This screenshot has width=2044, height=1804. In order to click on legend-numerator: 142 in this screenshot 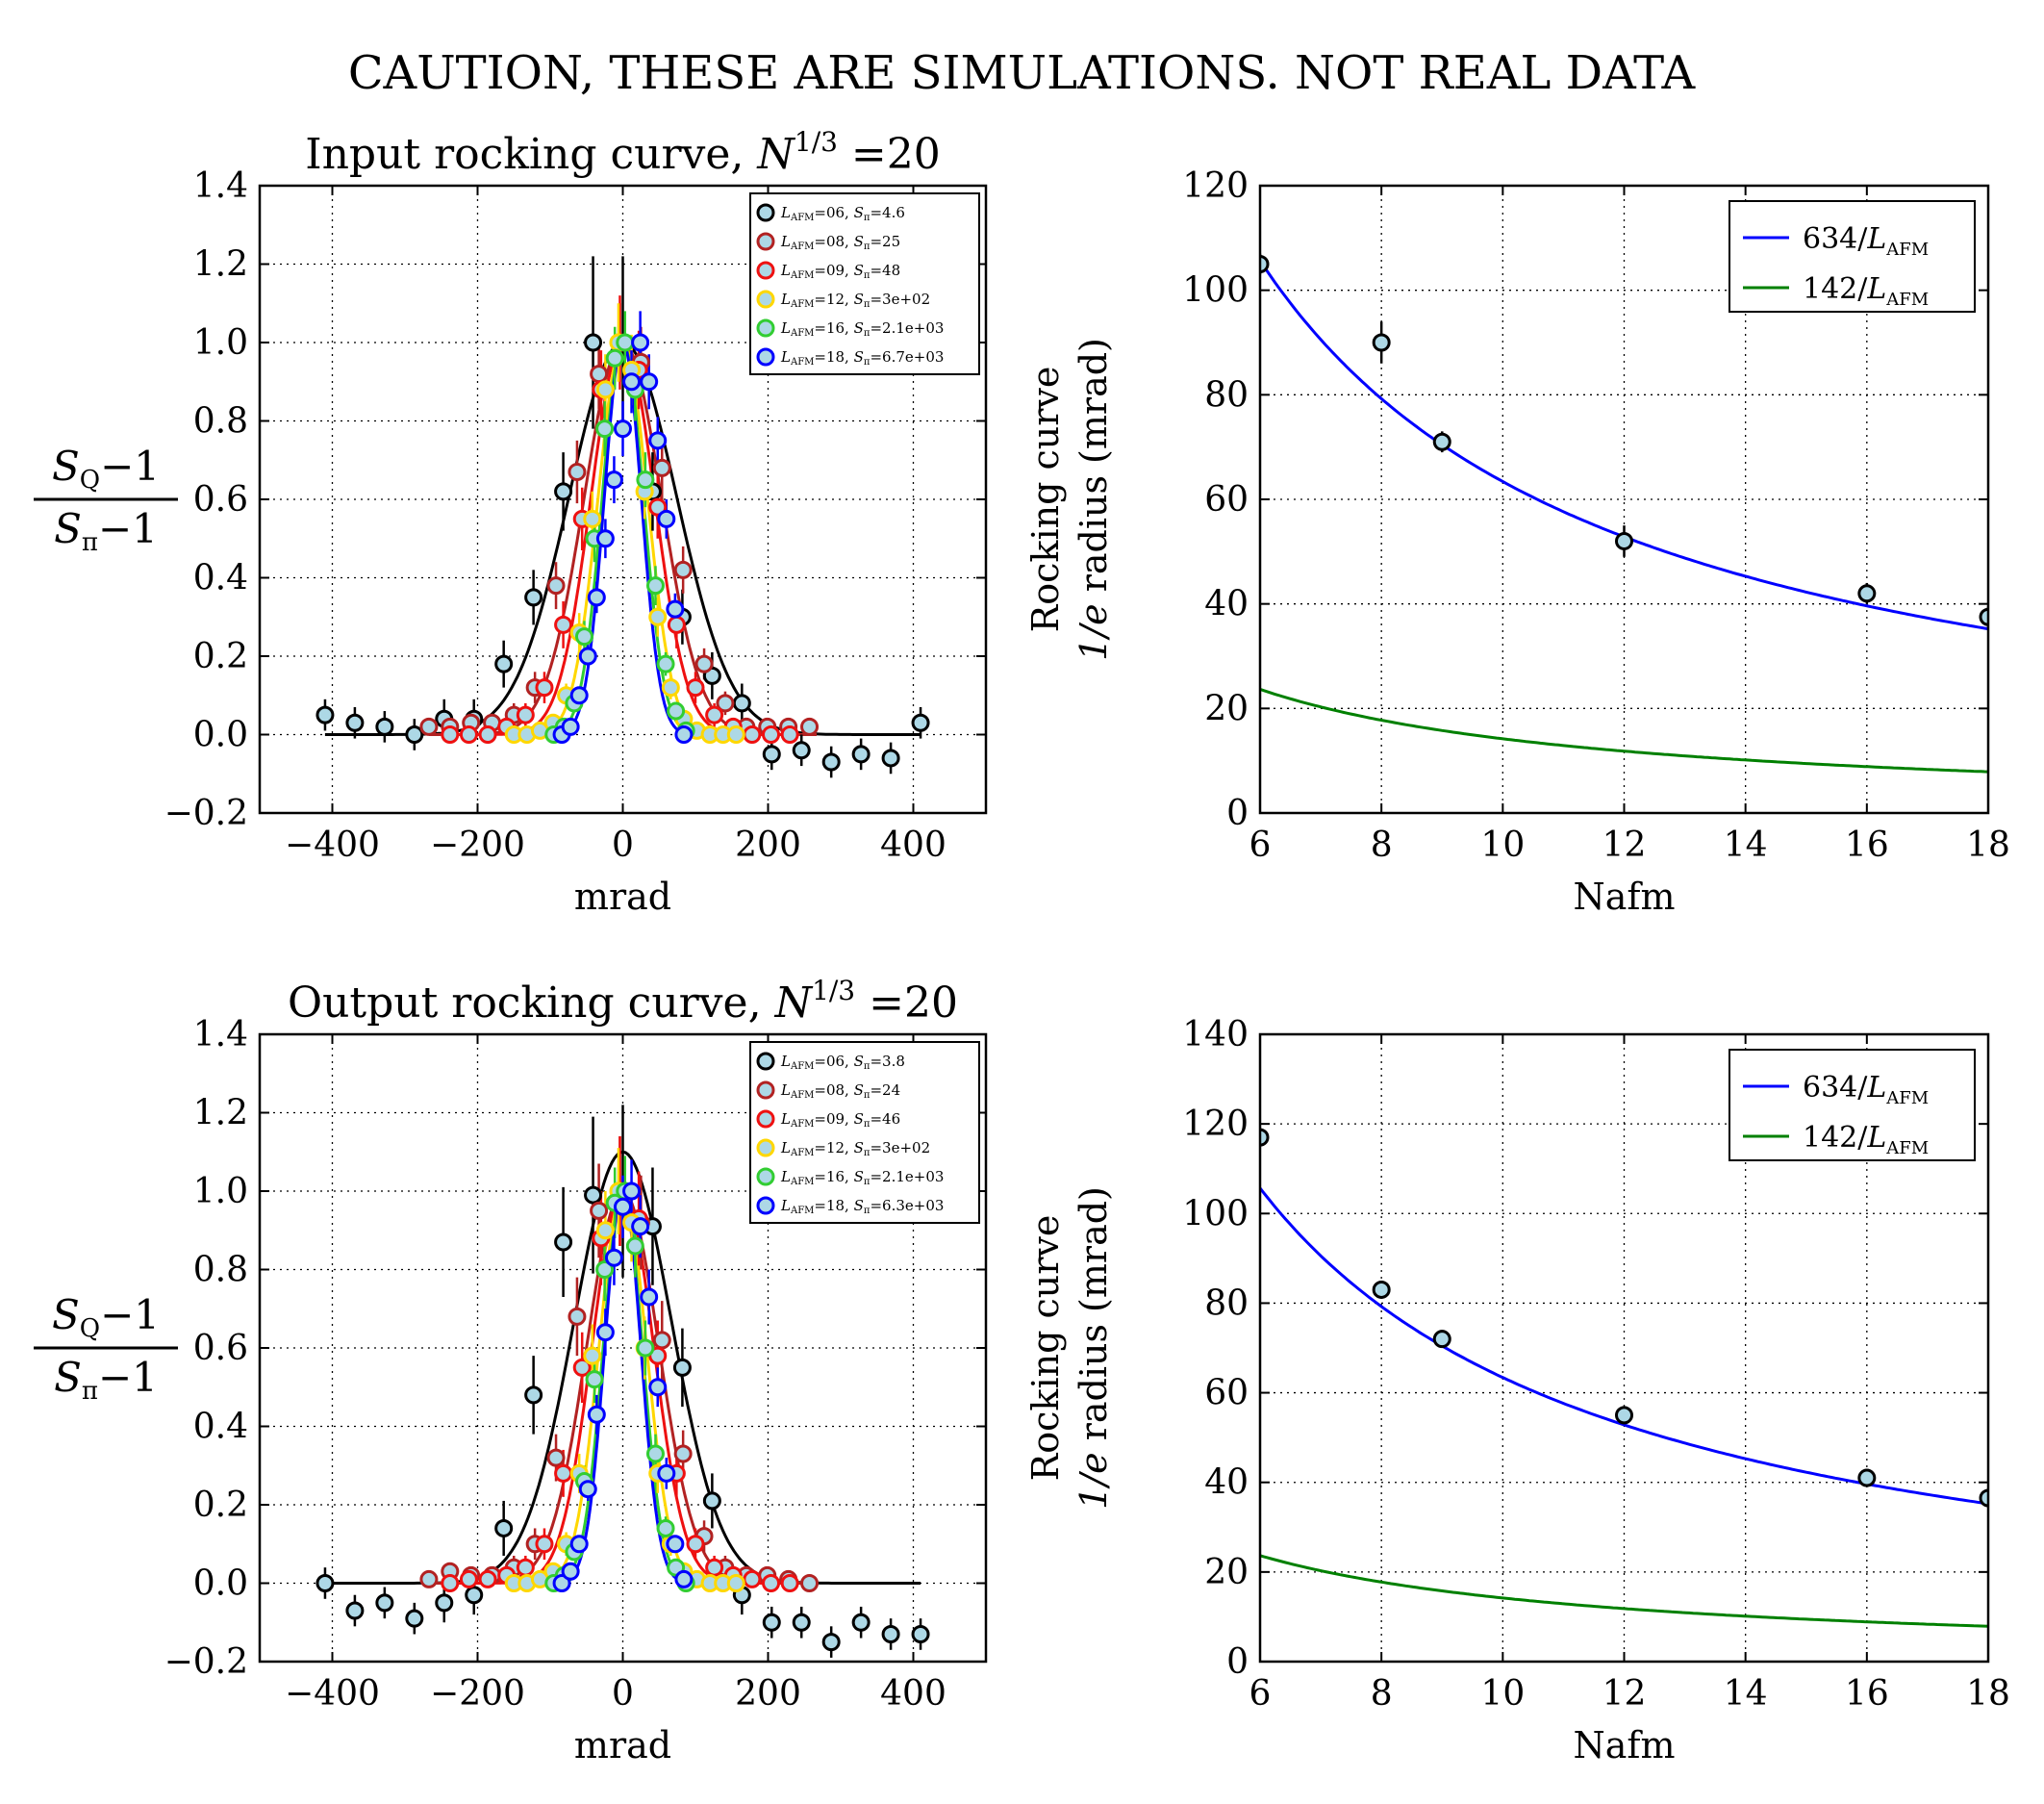, I will do `click(1830, 289)`.